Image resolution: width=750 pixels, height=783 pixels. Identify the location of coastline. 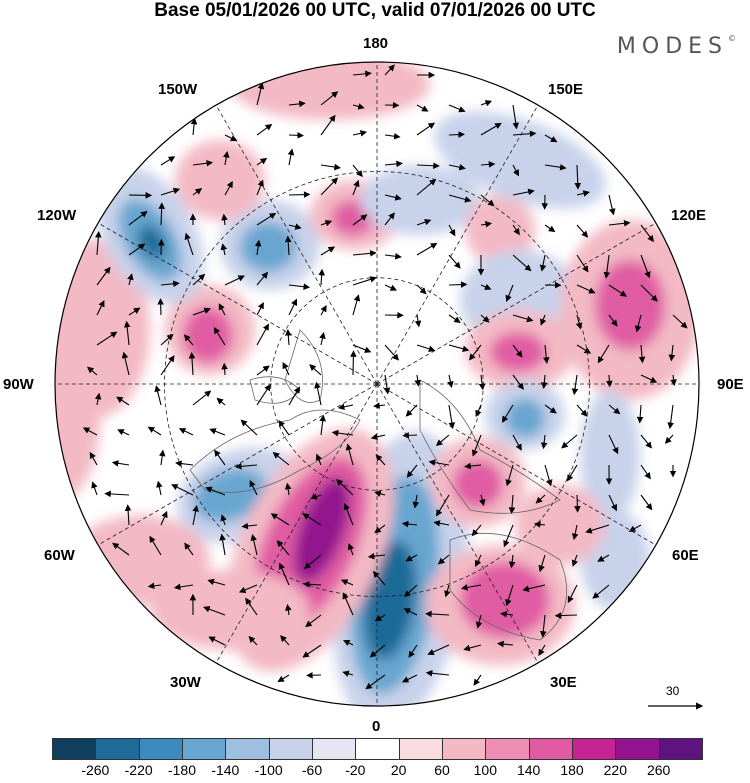
(490, 446).